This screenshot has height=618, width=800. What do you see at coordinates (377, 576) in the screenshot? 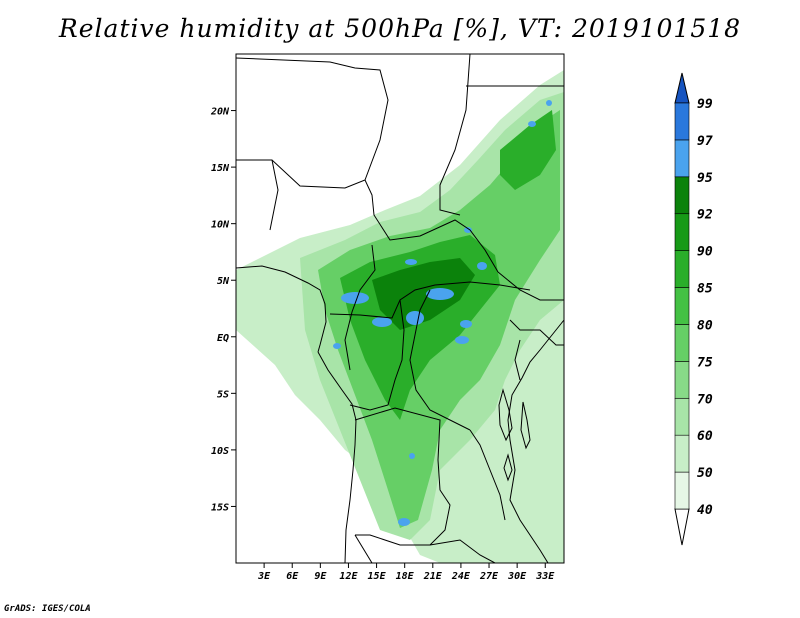
I see `x-tick-label: 15E` at bounding box center [377, 576].